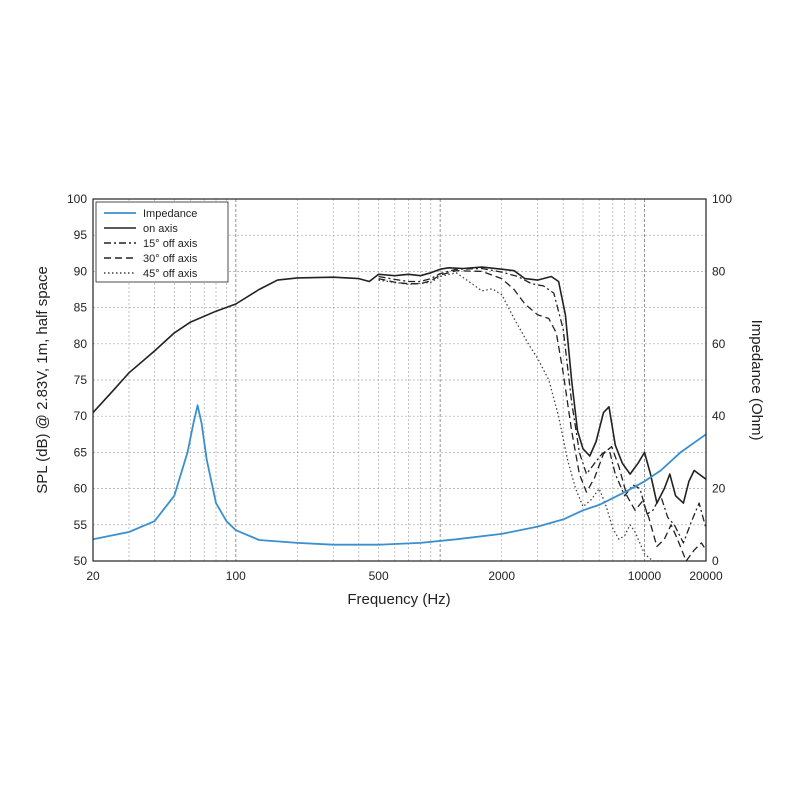 Image resolution: width=790 pixels, height=790 pixels. What do you see at coordinates (404, 576) in the screenshot?
I see `x-ticks: 20 100 500 2000 10000 20000` at bounding box center [404, 576].